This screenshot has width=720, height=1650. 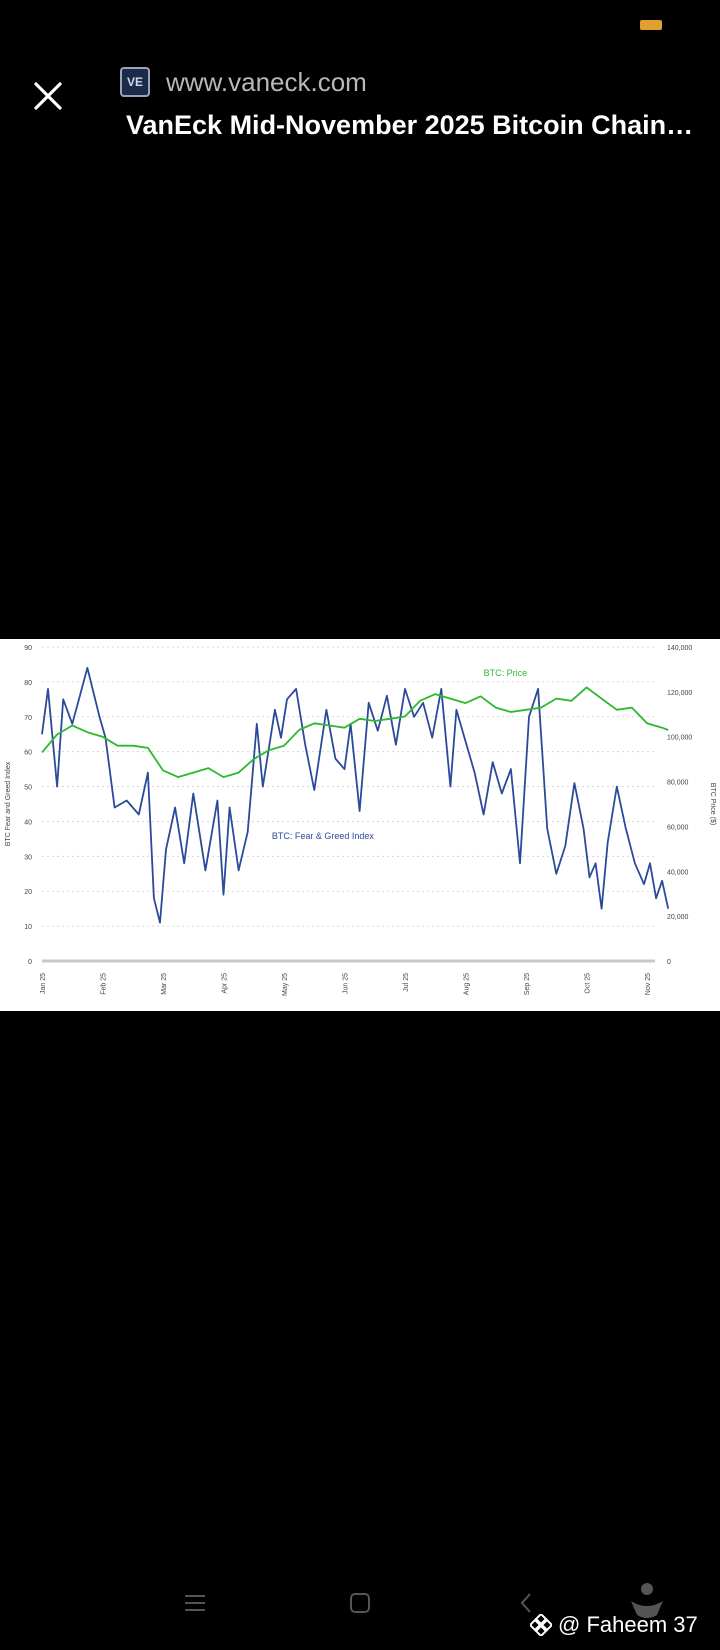 What do you see at coordinates (346, 983) in the screenshot?
I see `x-tick-label: Jun 25` at bounding box center [346, 983].